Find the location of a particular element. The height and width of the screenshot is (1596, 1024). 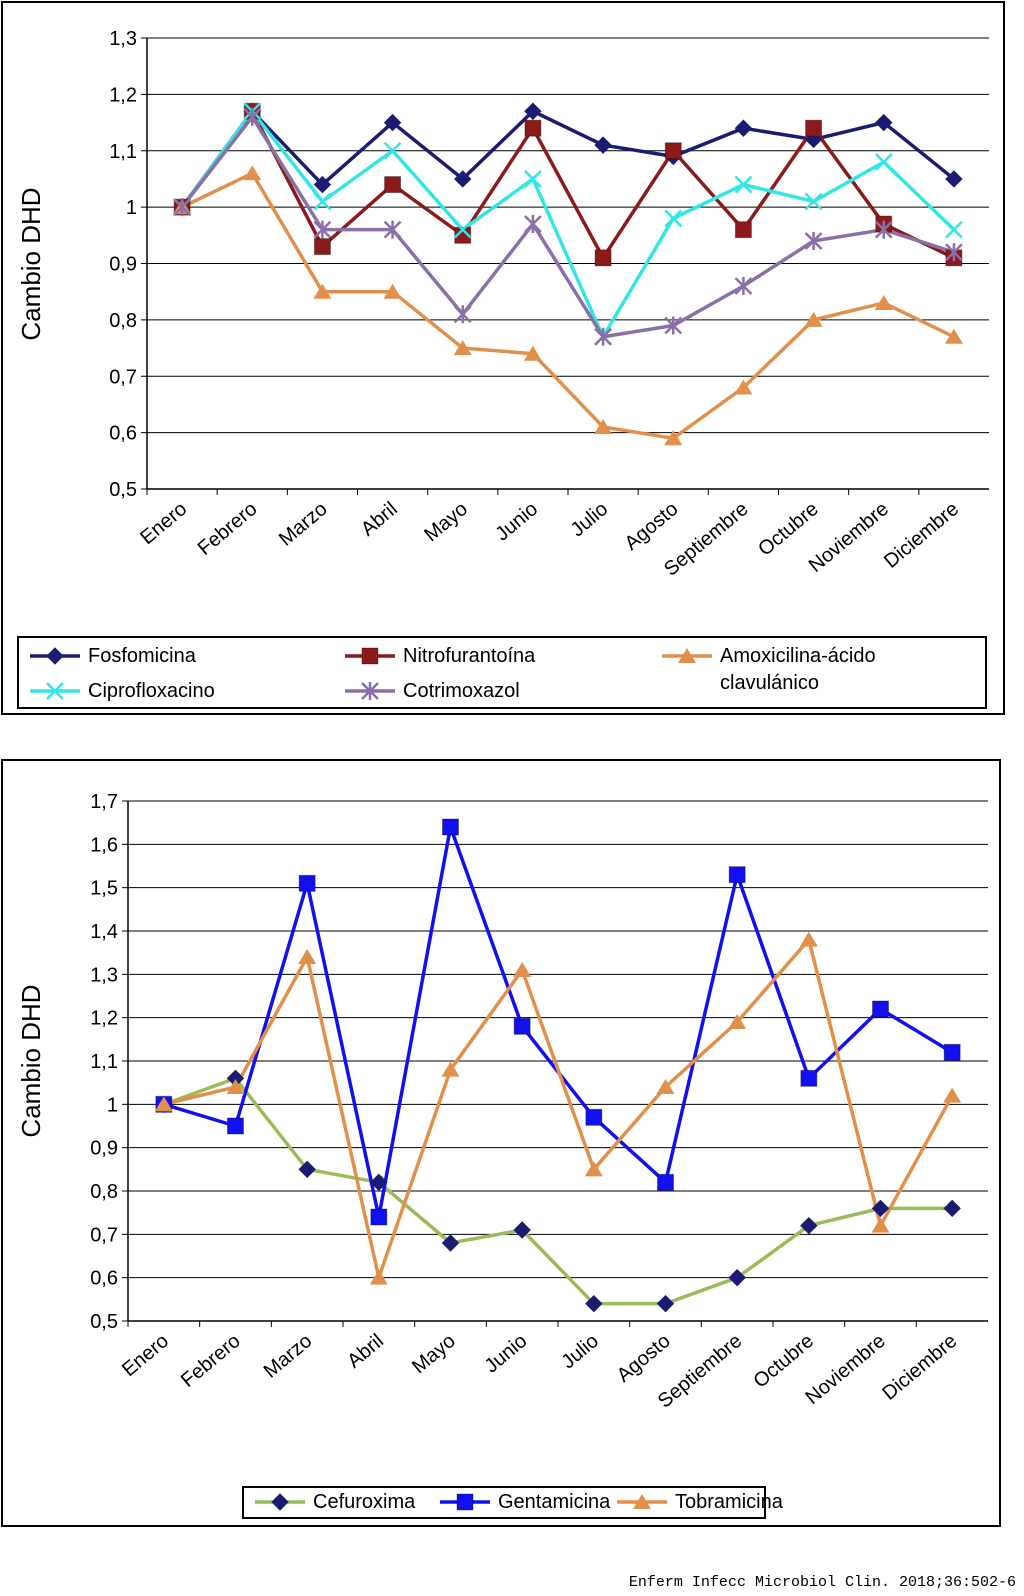

legend-label: Cotrimoxazol is located at coordinates (461, 691).